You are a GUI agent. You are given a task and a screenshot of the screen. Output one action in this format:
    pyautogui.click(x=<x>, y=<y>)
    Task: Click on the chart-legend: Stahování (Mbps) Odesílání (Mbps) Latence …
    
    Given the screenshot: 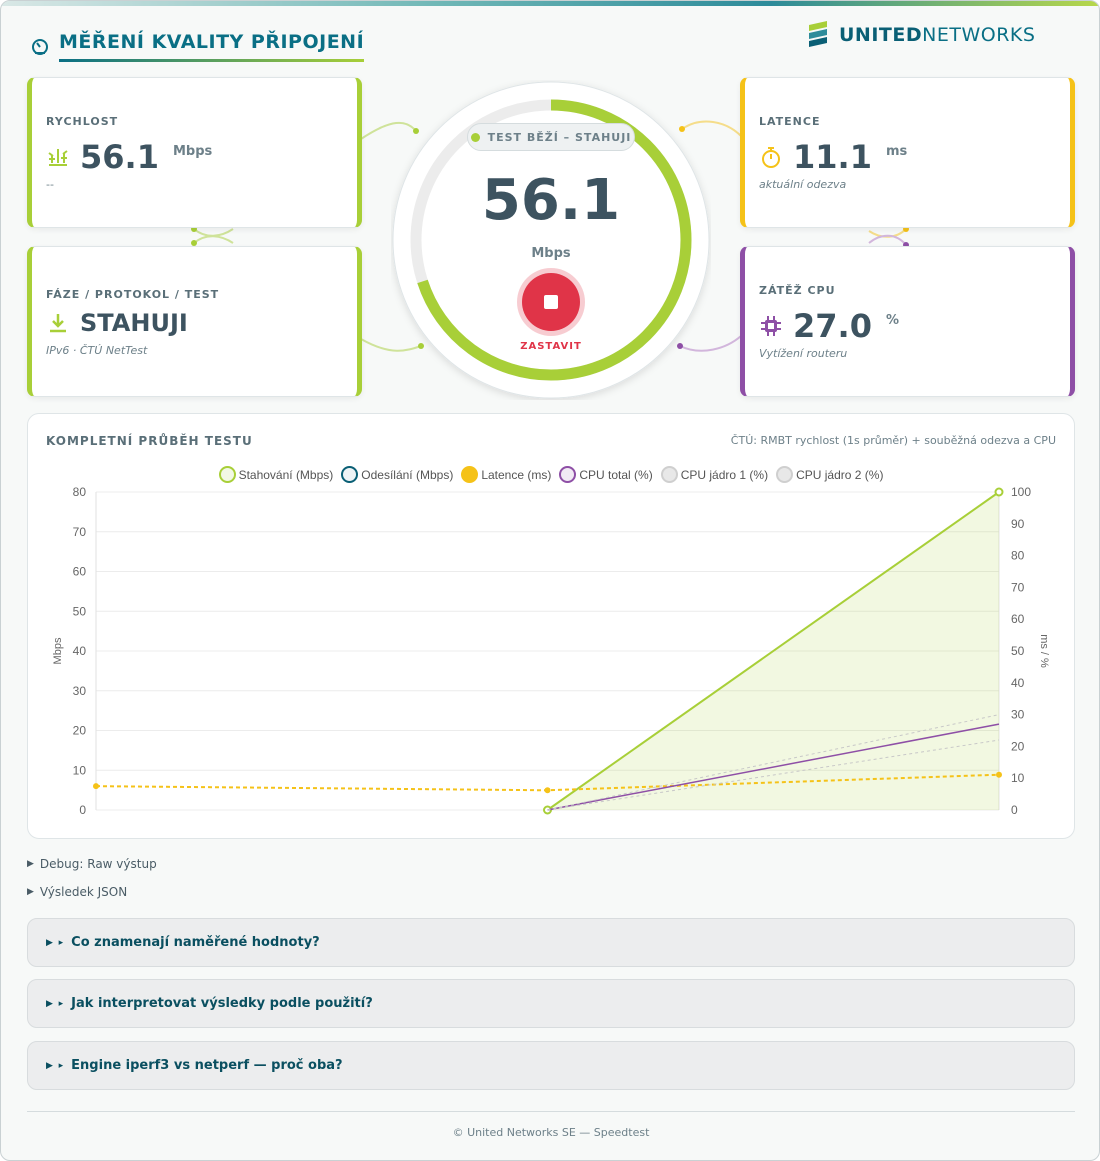 What is the action you would take?
    pyautogui.click(x=552, y=474)
    